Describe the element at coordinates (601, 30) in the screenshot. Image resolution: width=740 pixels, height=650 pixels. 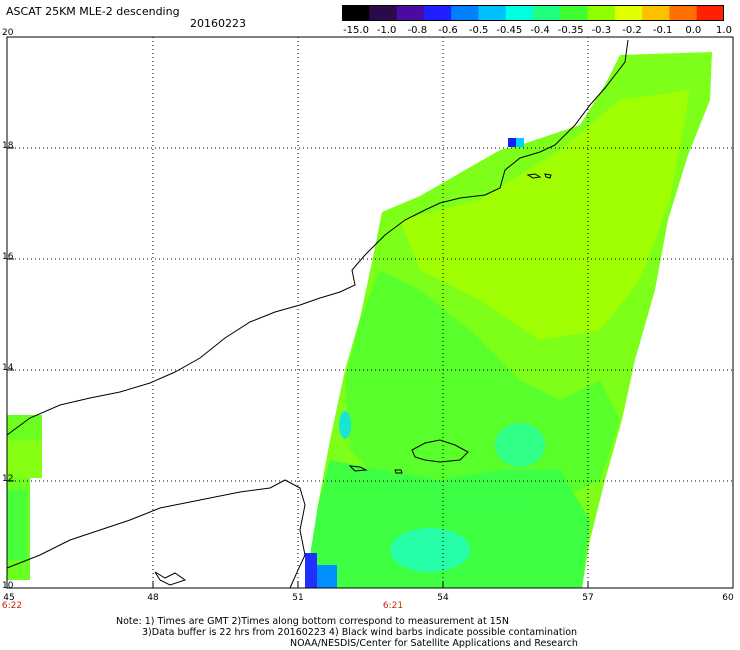
I see `colorbar-label: -0.3` at that location.